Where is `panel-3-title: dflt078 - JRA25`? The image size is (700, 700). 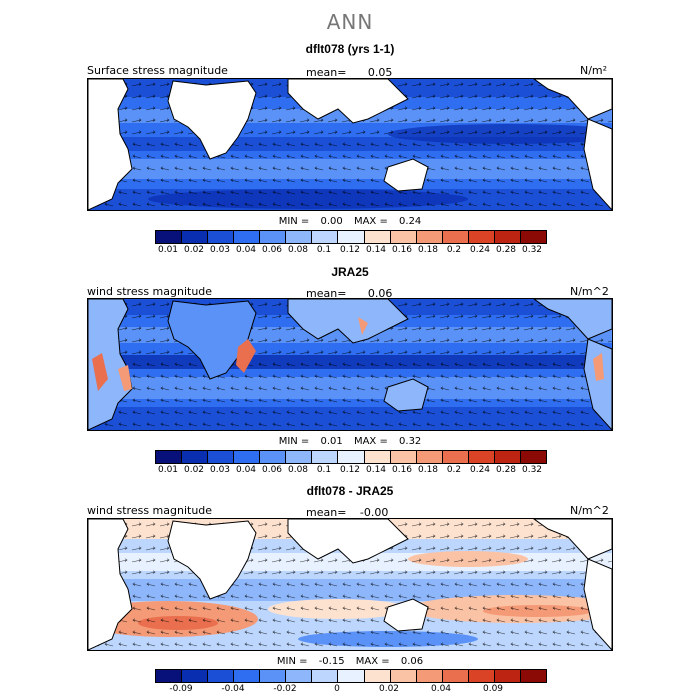 panel-3-title: dflt078 - JRA25 is located at coordinates (350, 491).